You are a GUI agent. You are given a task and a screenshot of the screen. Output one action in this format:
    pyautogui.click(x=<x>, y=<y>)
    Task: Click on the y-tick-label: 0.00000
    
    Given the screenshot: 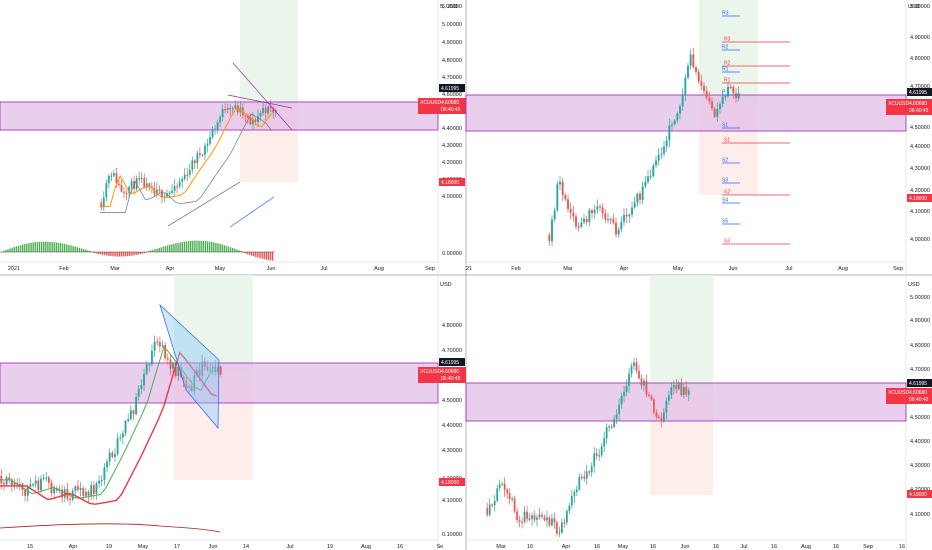 What is the action you would take?
    pyautogui.click(x=452, y=254)
    